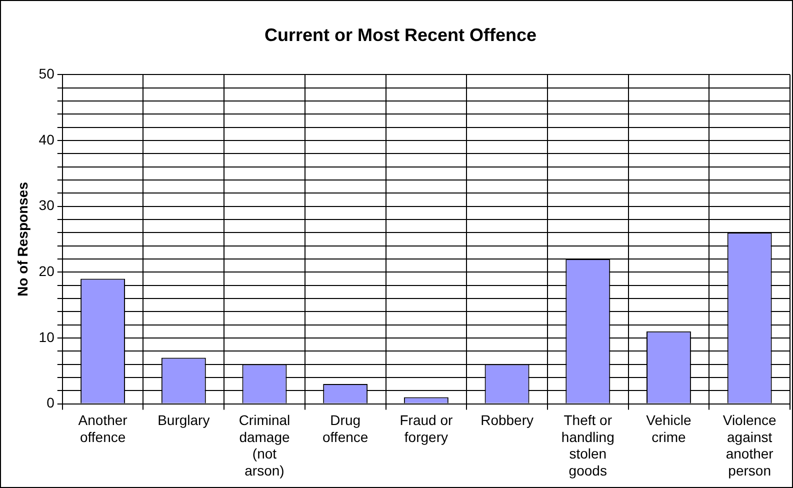 The height and width of the screenshot is (488, 793). Describe the element at coordinates (426, 428) in the screenshot. I see `x-tick-label: Fraud or forgery` at that location.